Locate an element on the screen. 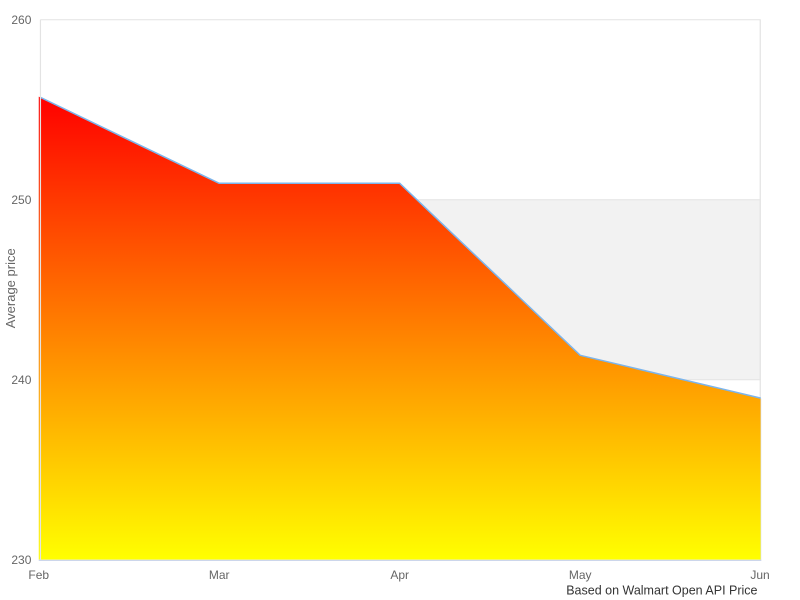  svg-text: 230 is located at coordinates (21, 560).